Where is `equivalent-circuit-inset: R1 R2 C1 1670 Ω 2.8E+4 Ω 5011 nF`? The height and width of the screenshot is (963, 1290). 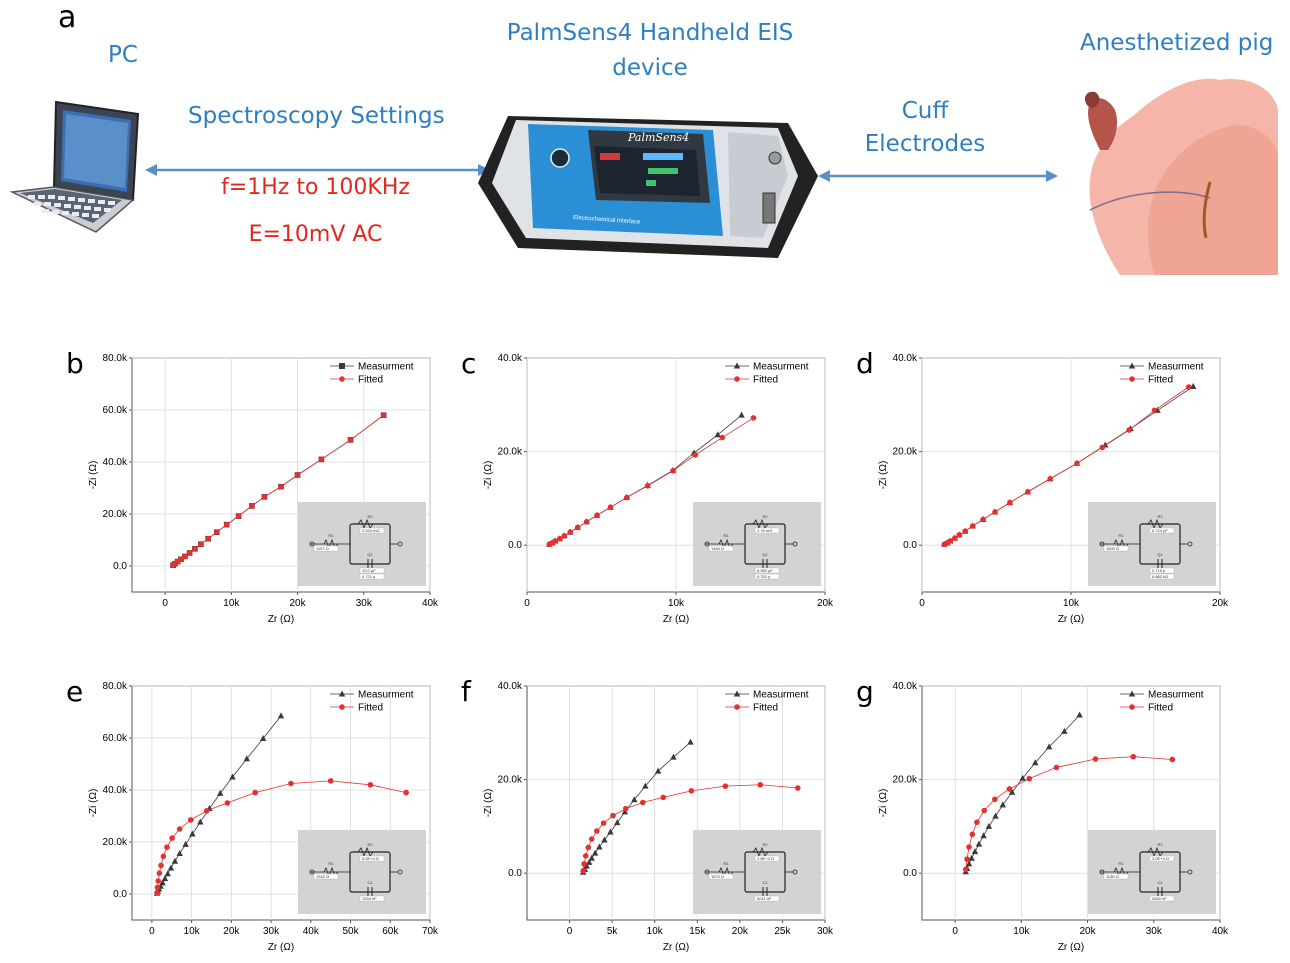 equivalent-circuit-inset: R1 R2 C1 1670 Ω 2.8E+4 Ω 5011 nF is located at coordinates (757, 872).